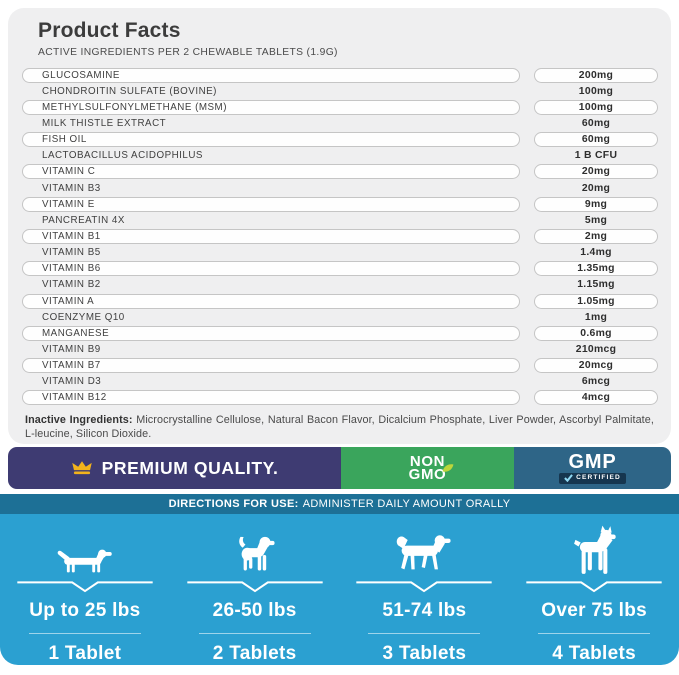 The image size is (679, 675). What do you see at coordinates (71, 349) in the screenshot?
I see `ingredient-name: VITAMIN B9` at bounding box center [71, 349].